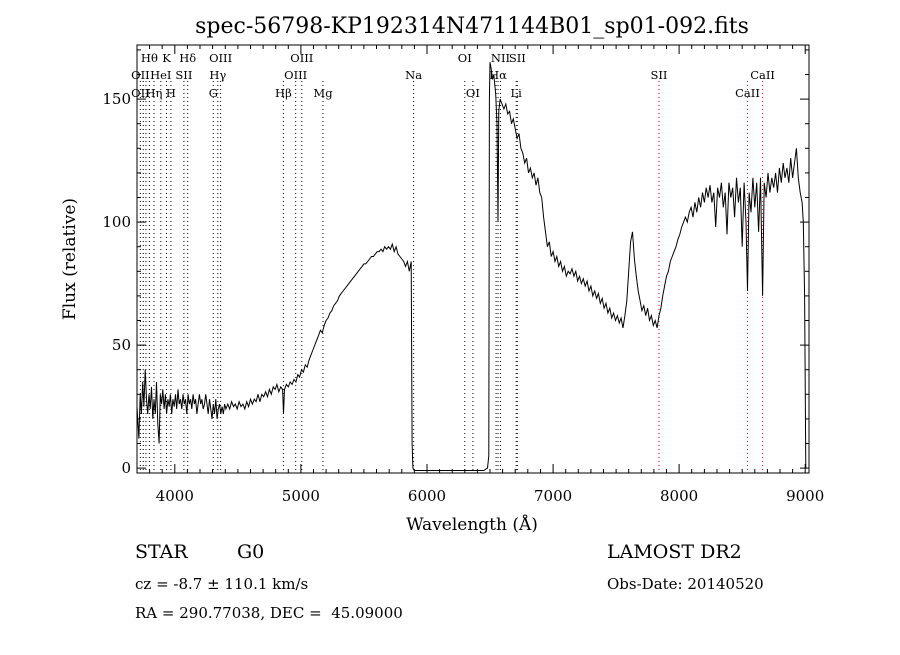  I want to click on spectral-line-label: Hβ, so click(283, 93).